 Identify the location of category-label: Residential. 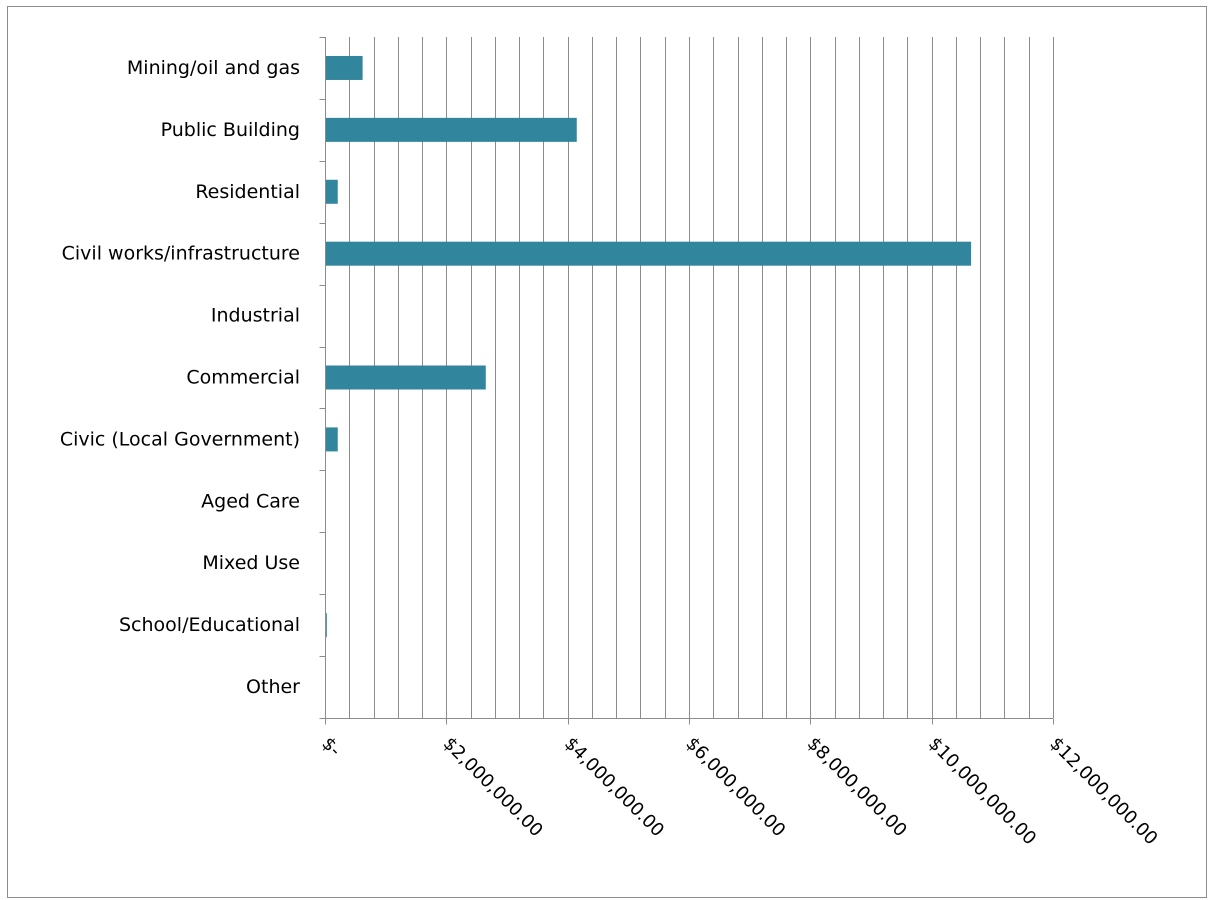
(247, 192).